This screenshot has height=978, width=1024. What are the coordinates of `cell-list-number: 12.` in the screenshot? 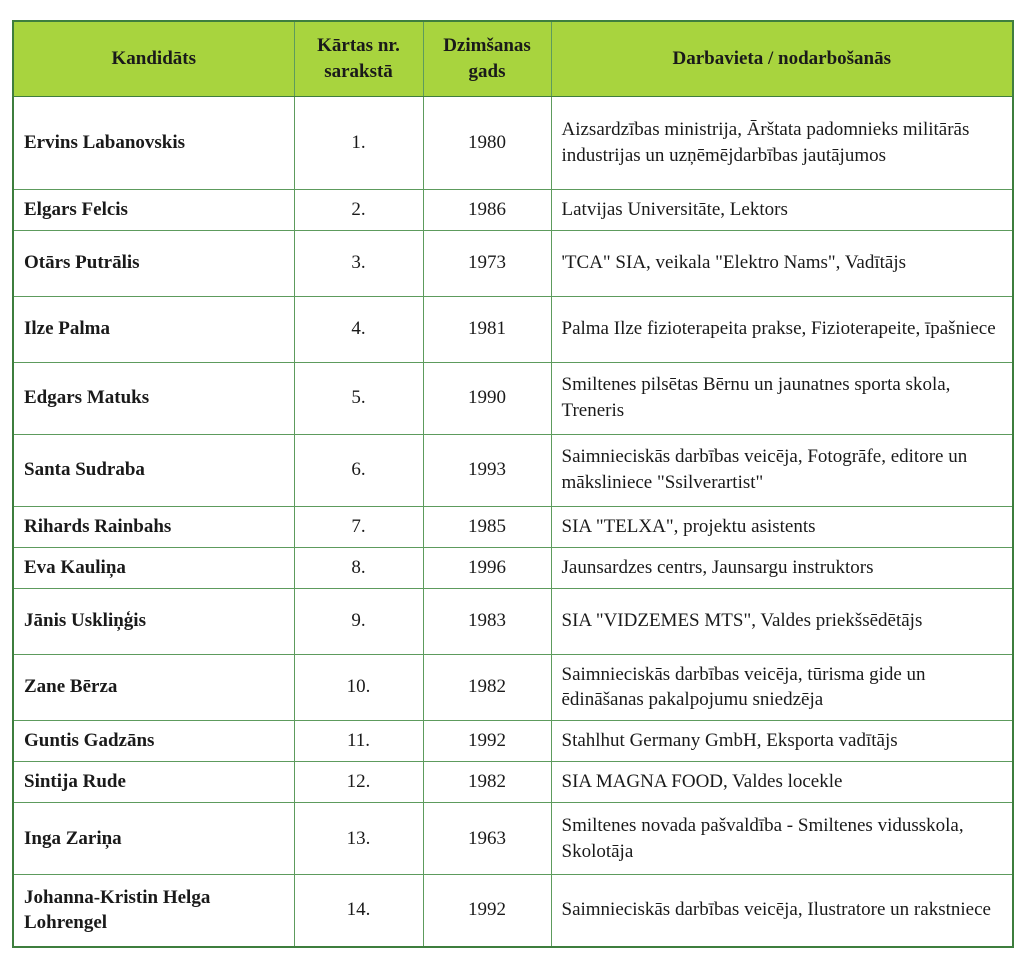 It's located at (358, 782).